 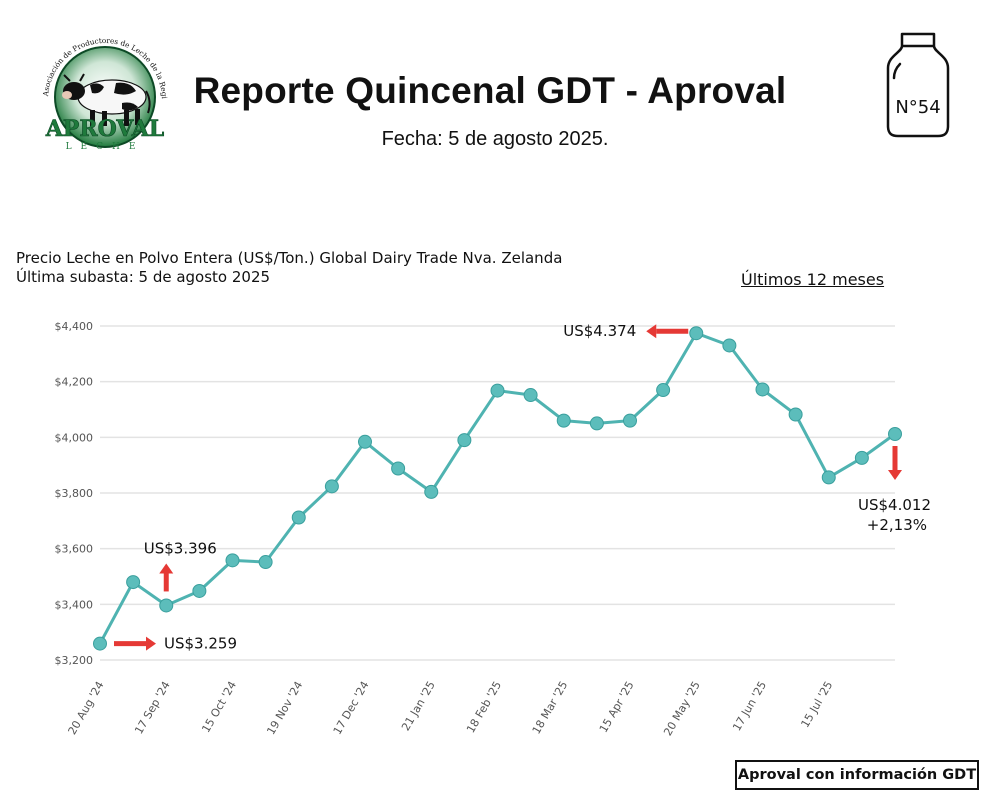 What do you see at coordinates (74, 660) in the screenshot?
I see `y-tick-label: $3,200` at bounding box center [74, 660].